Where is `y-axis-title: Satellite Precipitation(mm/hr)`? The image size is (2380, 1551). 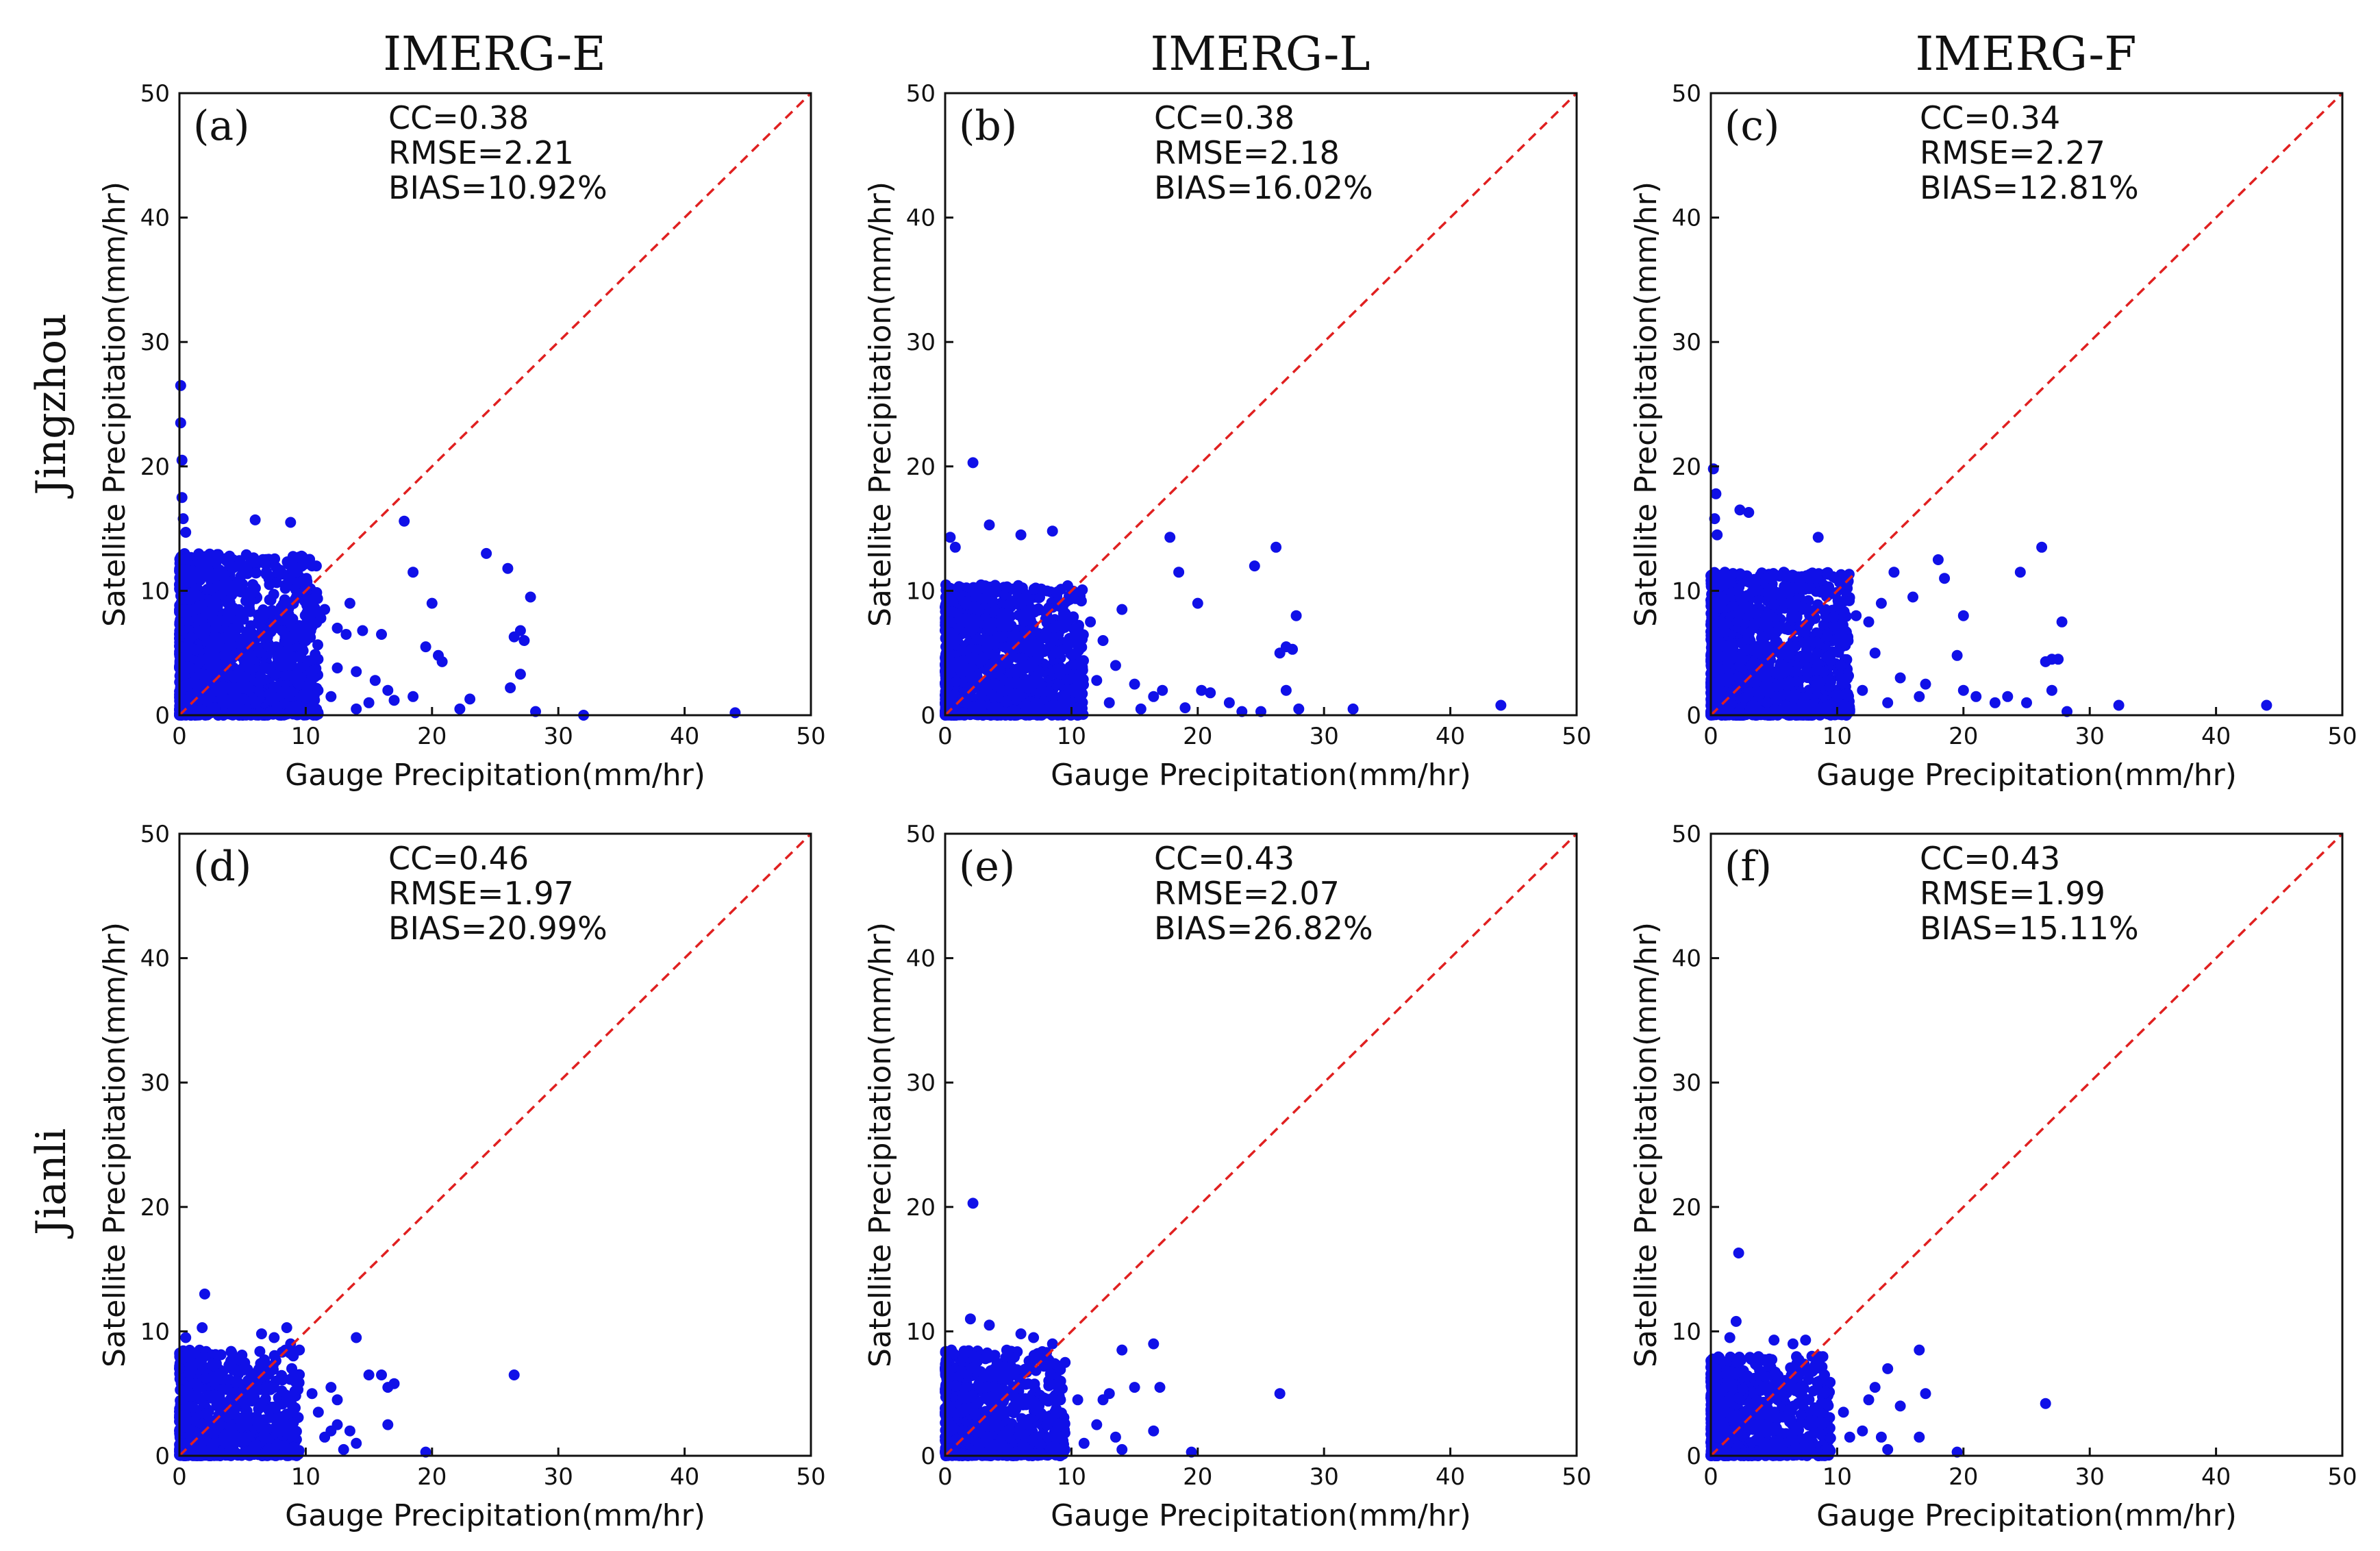
y-axis-title: Satellite Precipitation(mm/hr) is located at coordinates (114, 404).